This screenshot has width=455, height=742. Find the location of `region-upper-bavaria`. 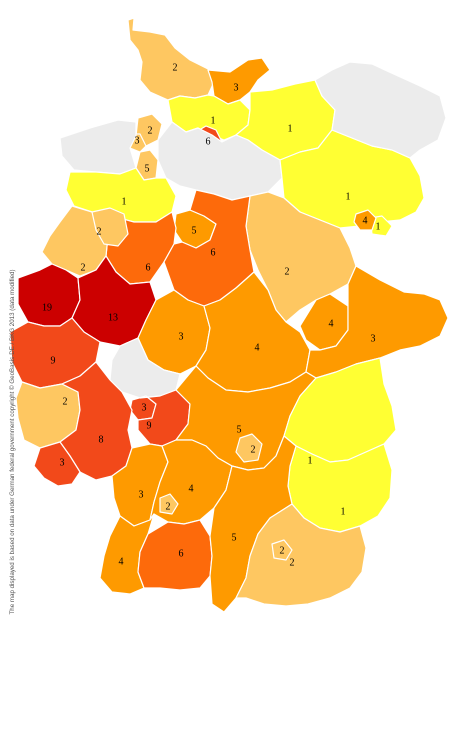

region-upper-bavaria is located at coordinates (301, 555).